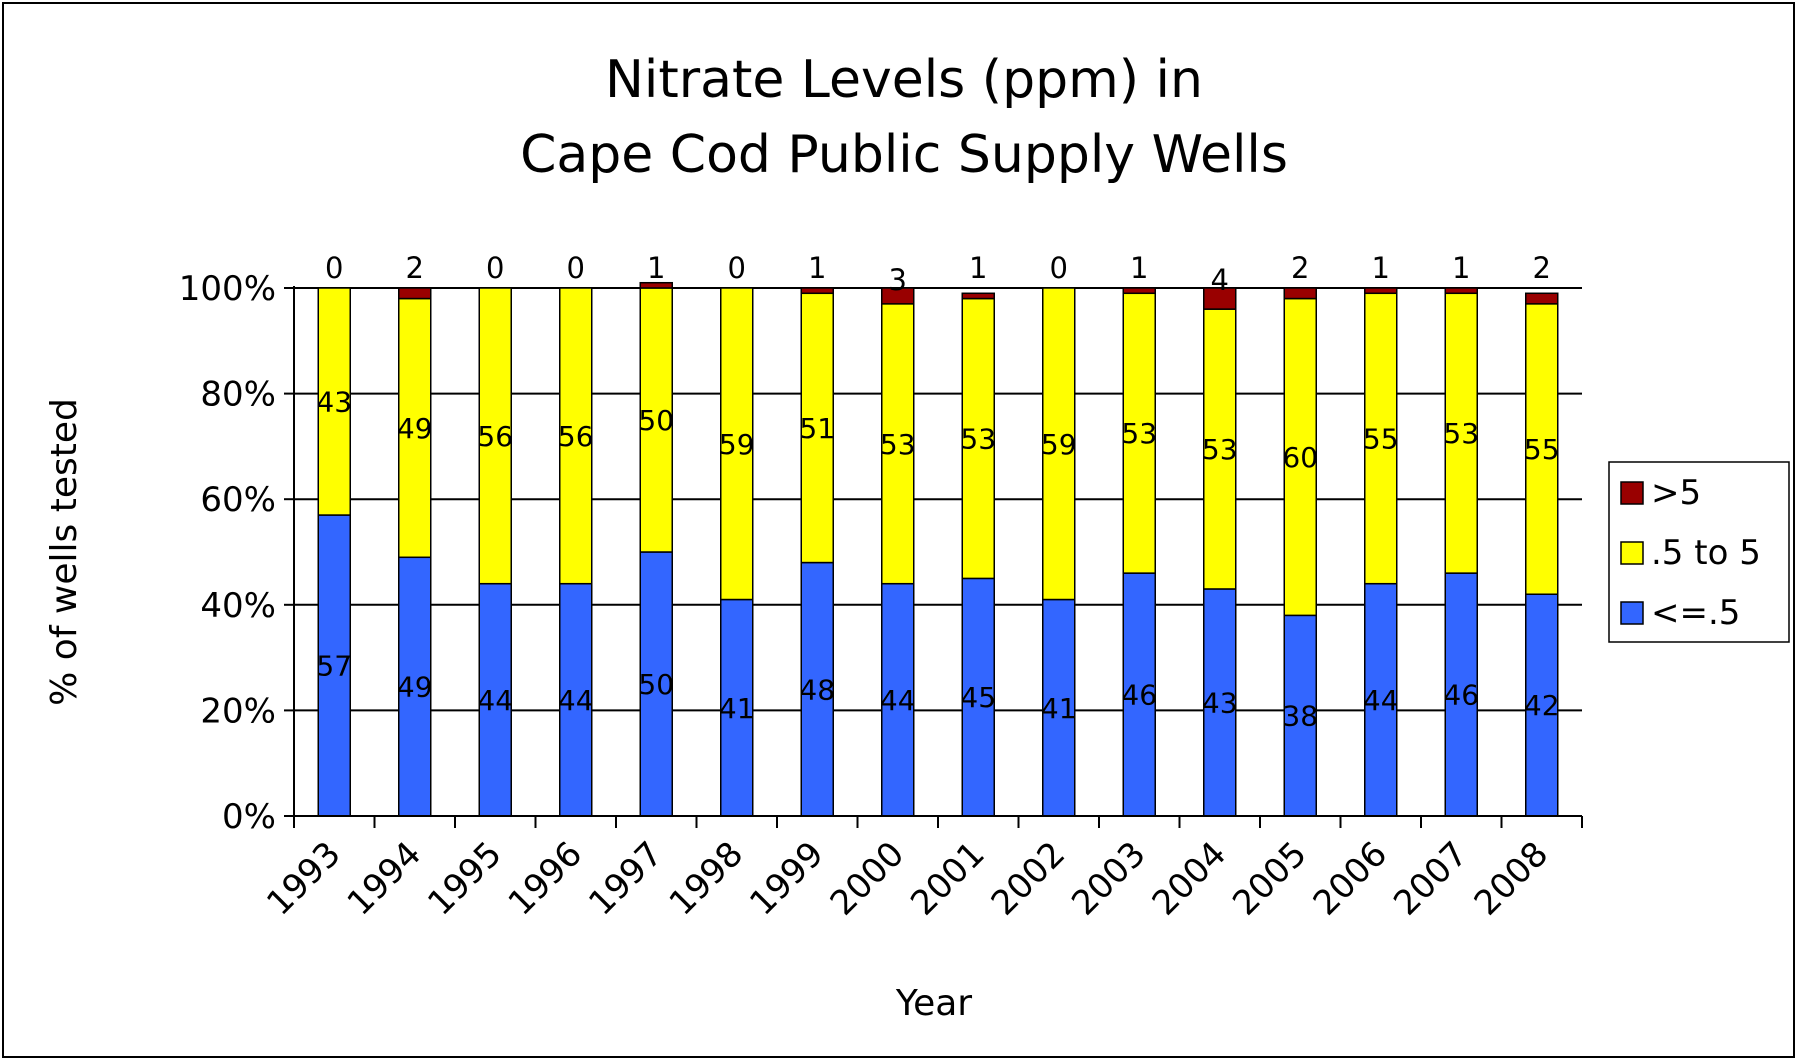 The width and height of the screenshot is (1797, 1060). Describe the element at coordinates (1139, 291) in the screenshot. I see `bar-segment-2003-s2` at that location.